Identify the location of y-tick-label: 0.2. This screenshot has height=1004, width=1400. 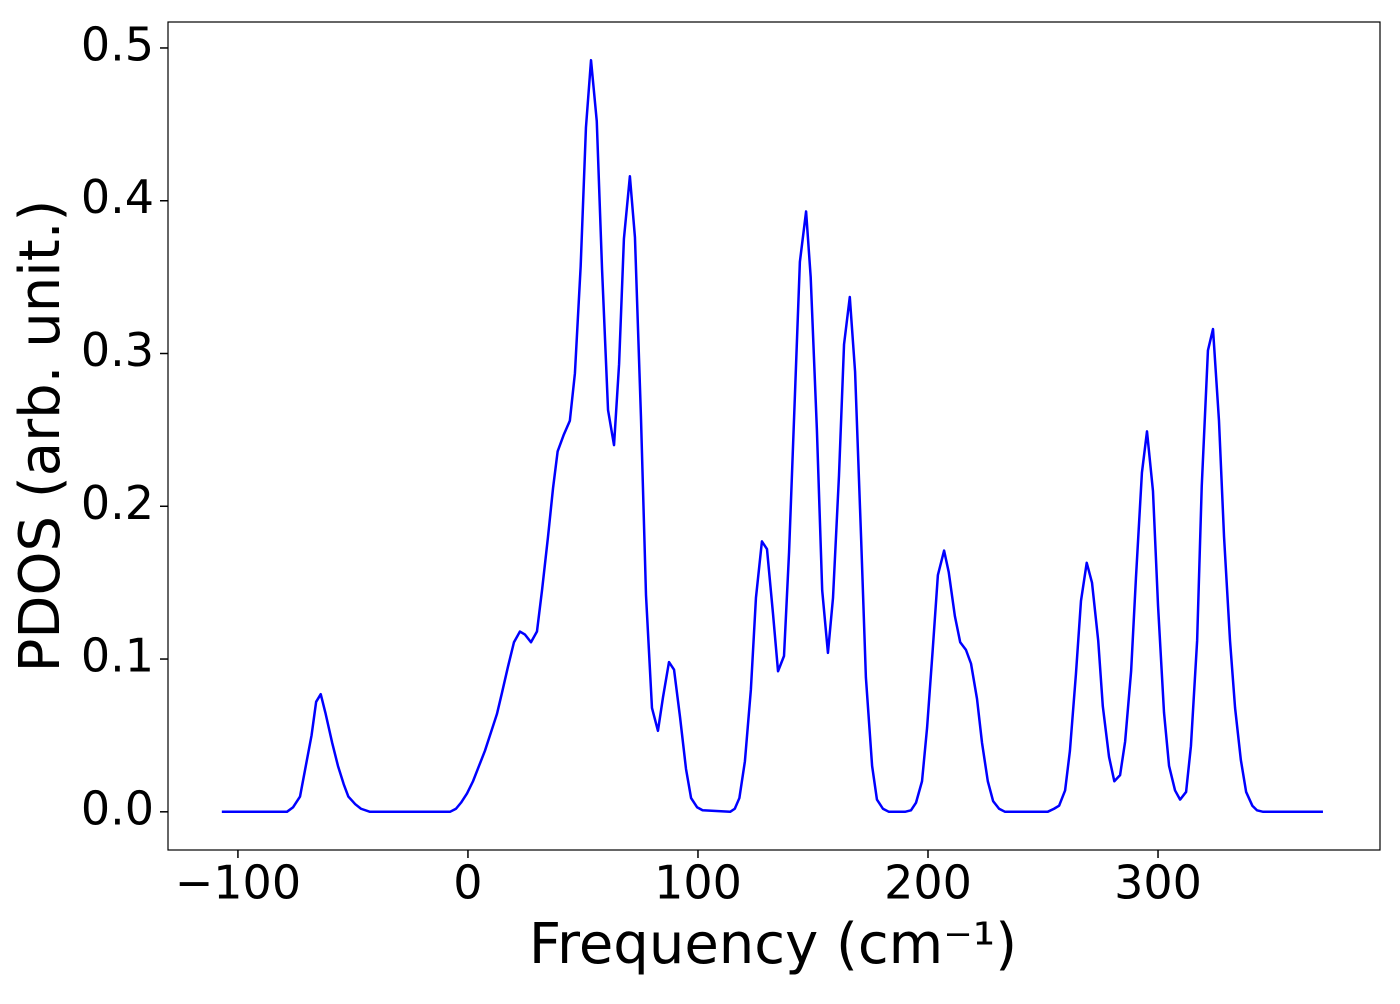
(117, 503).